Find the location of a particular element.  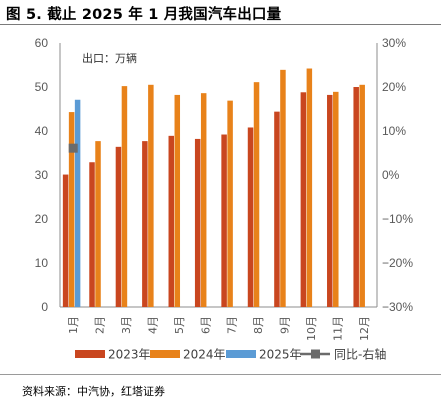

x-tick-label: 7月 is located at coordinates (232, 325).